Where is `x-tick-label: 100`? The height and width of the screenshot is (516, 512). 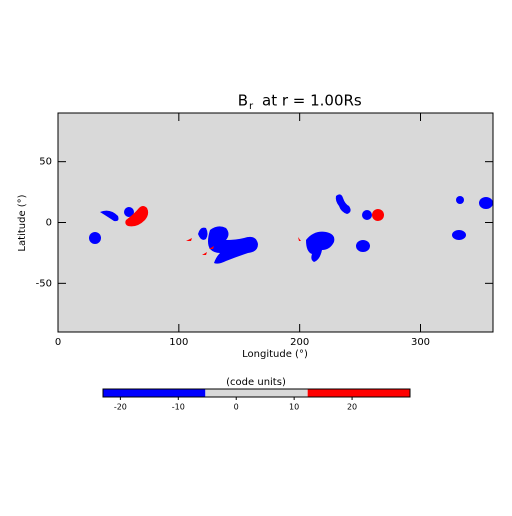
x-tick-label: 100 is located at coordinates (178, 342).